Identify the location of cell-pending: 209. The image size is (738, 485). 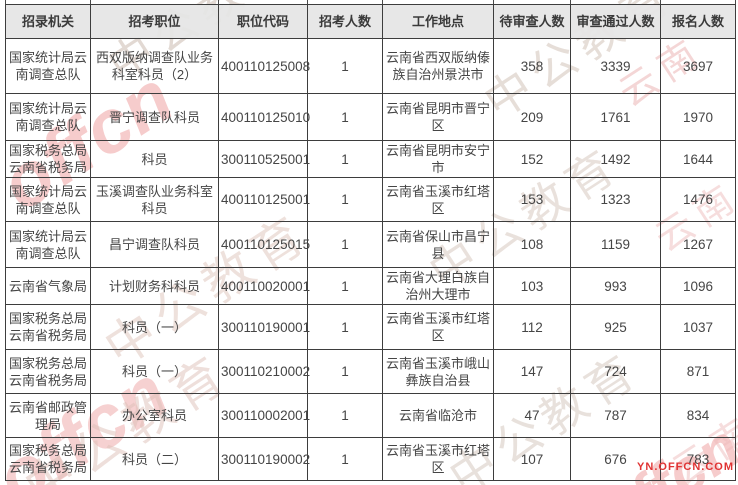
(532, 117).